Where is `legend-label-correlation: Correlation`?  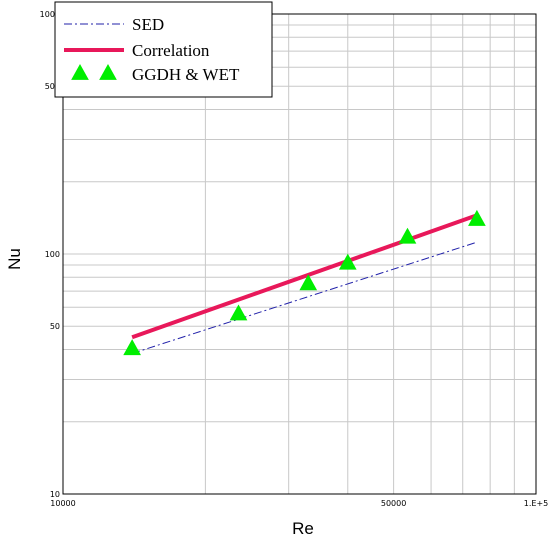 legend-label-correlation: Correlation is located at coordinates (171, 50).